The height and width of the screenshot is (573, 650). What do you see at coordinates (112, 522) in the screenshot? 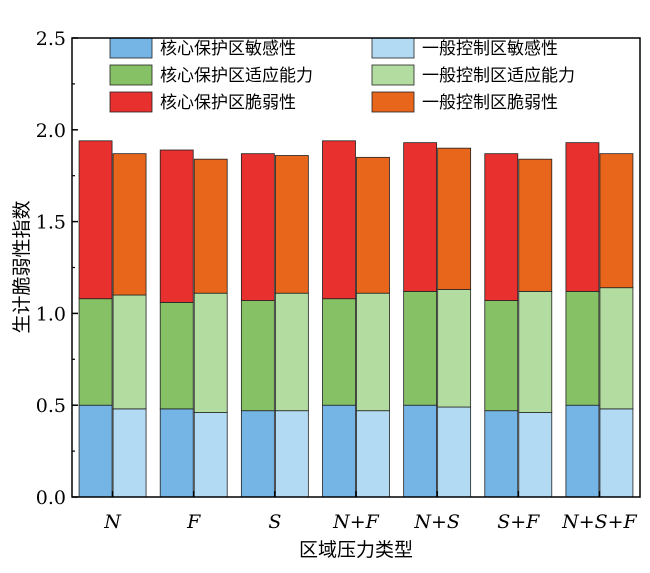
I see `x-tick-label-0: N` at bounding box center [112, 522].